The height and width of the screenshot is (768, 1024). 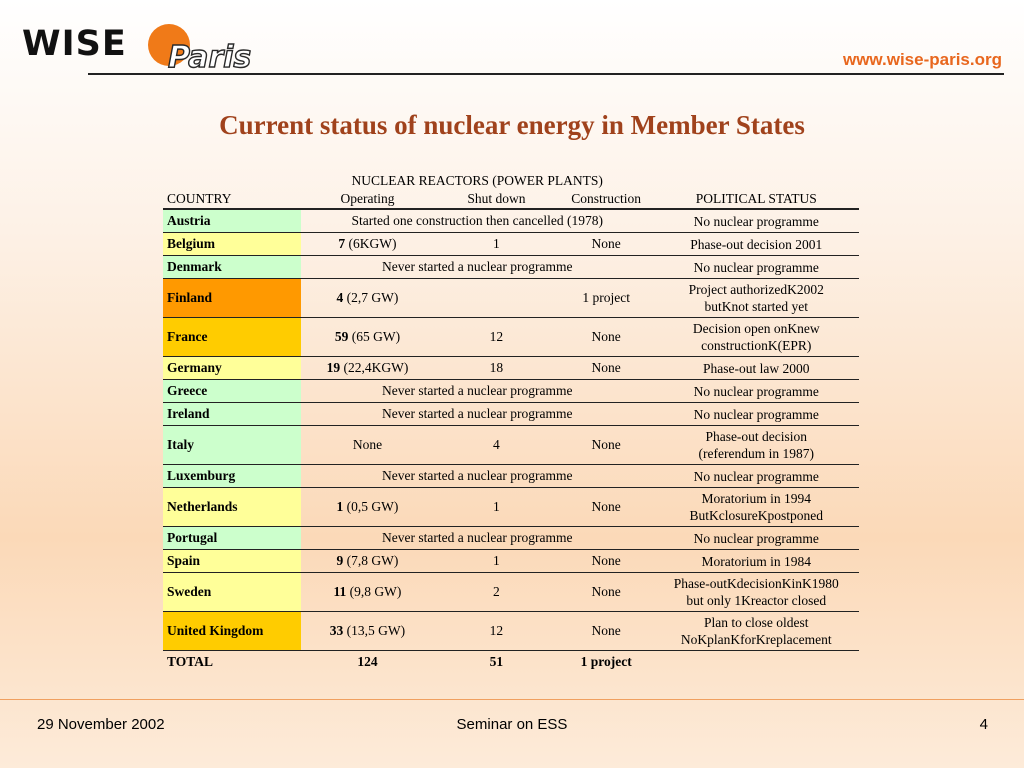 I want to click on total-shutdown: 51, so click(x=496, y=661).